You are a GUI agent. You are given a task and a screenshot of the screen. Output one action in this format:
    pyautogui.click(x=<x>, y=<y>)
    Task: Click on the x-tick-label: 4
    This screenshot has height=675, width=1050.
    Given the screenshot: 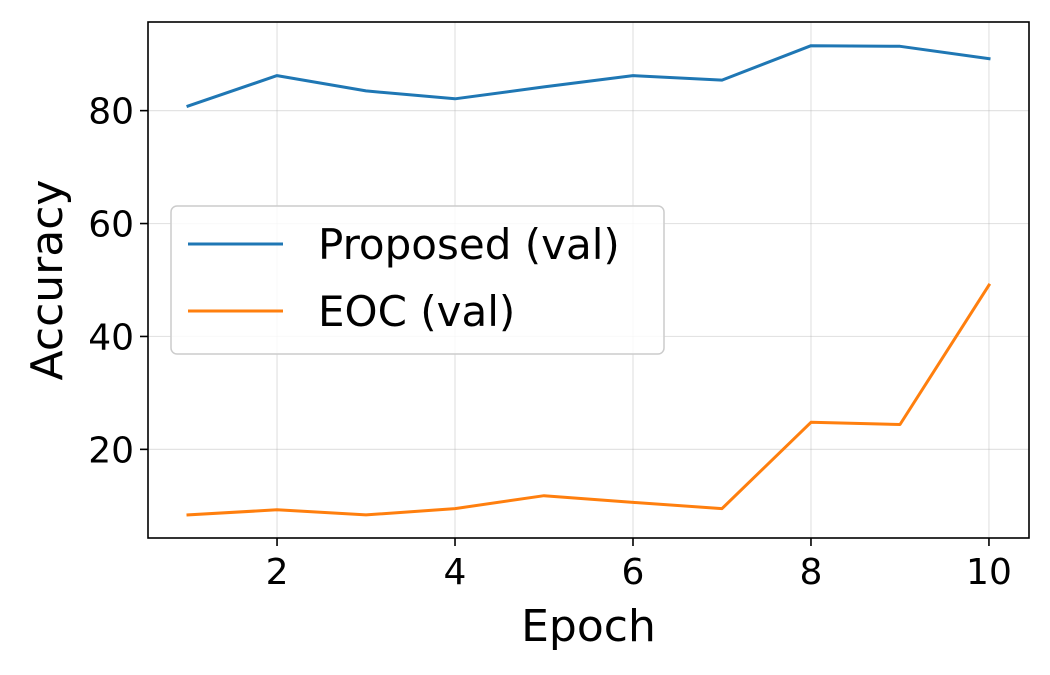 What is the action you would take?
    pyautogui.click(x=455, y=572)
    